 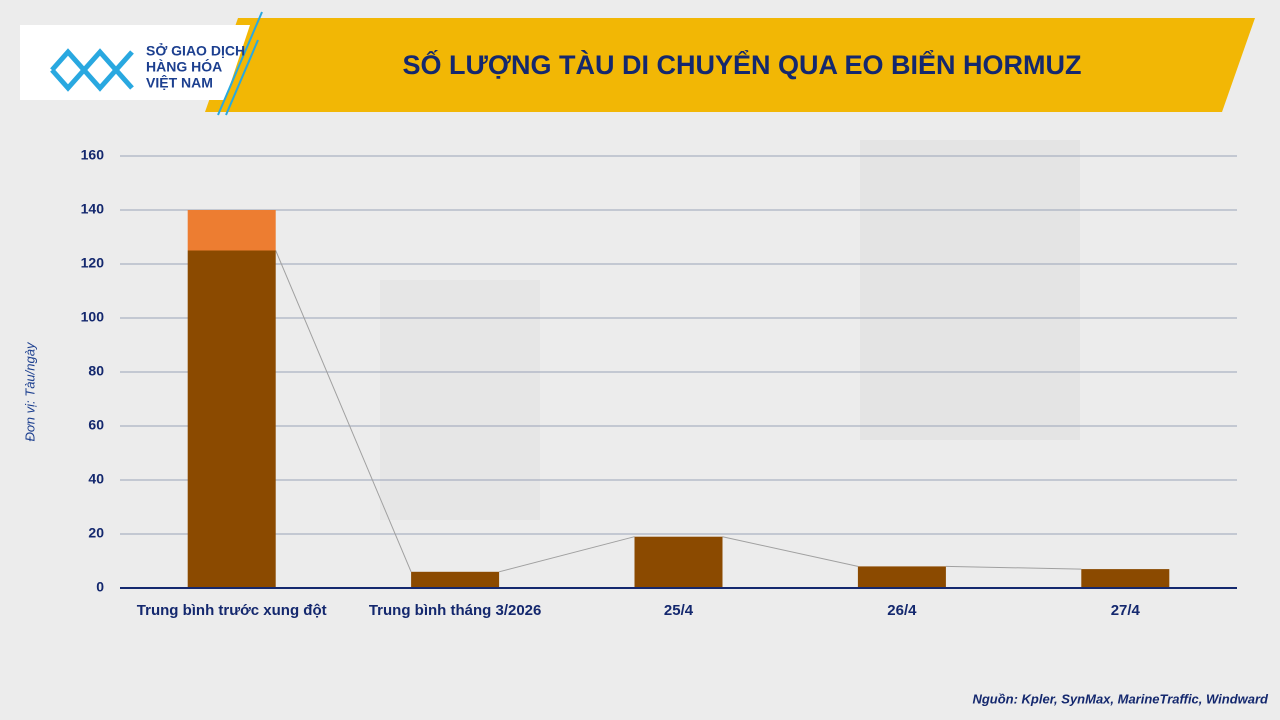 I want to click on x-tick-label: 27/4, so click(x=1126, y=610).